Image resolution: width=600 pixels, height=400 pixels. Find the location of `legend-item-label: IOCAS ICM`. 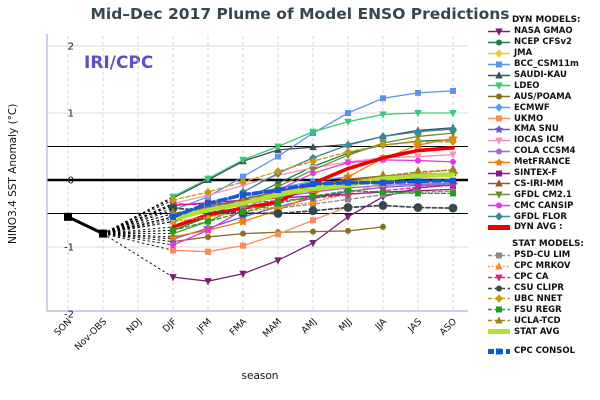

legend-item-label: IOCAS ICM is located at coordinates (539, 140).